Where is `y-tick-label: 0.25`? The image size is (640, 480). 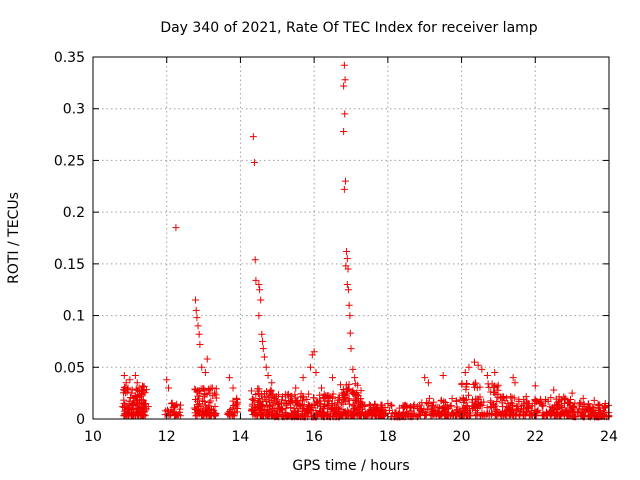 y-tick-label: 0.25 is located at coordinates (69, 161).